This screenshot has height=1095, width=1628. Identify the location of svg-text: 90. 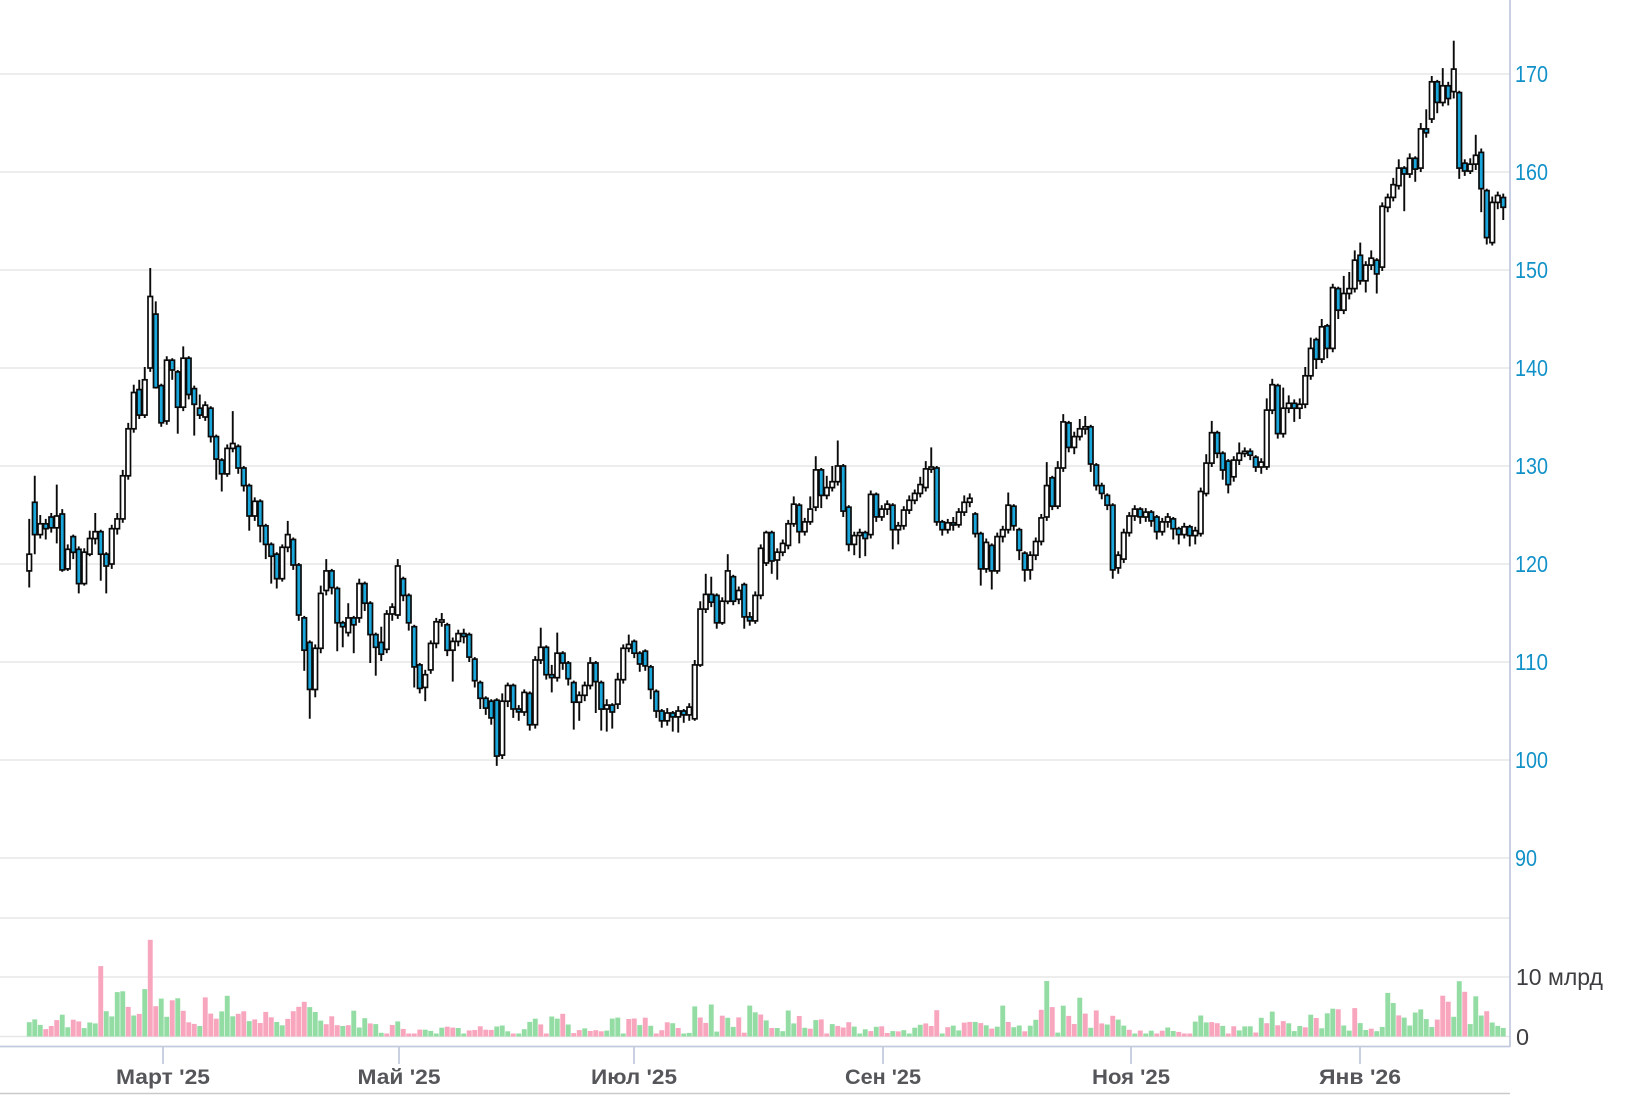
(1526, 858).